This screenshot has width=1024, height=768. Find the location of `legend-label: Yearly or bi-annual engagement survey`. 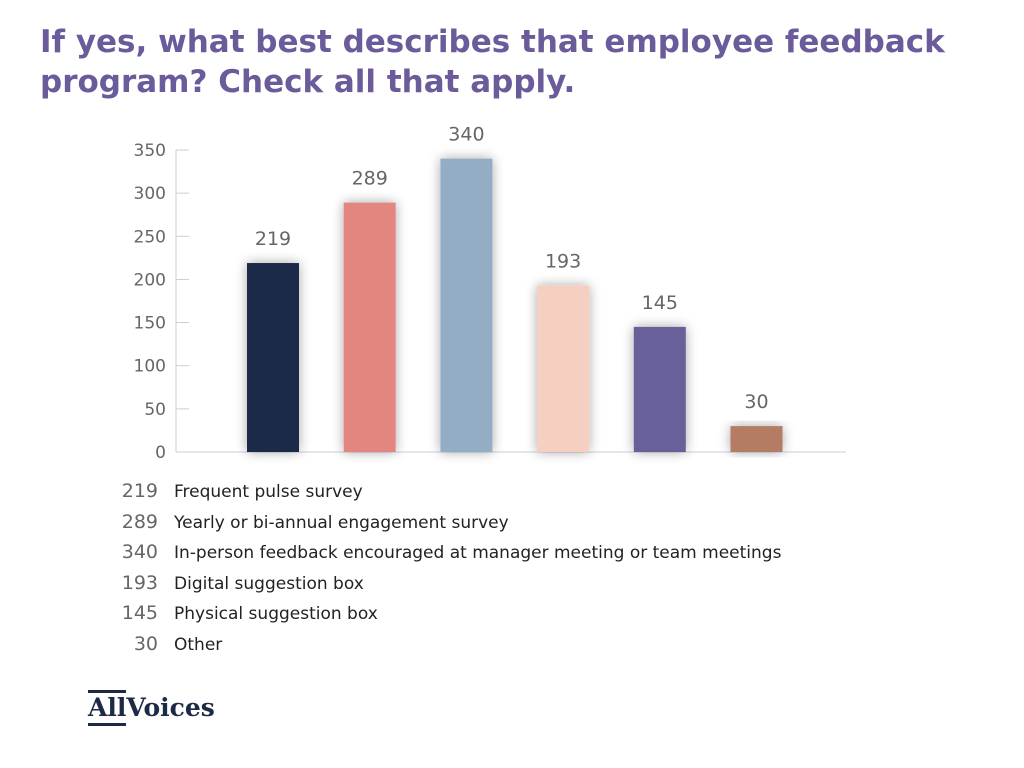

legend-label: Yearly or bi-annual engagement survey is located at coordinates (341, 522).